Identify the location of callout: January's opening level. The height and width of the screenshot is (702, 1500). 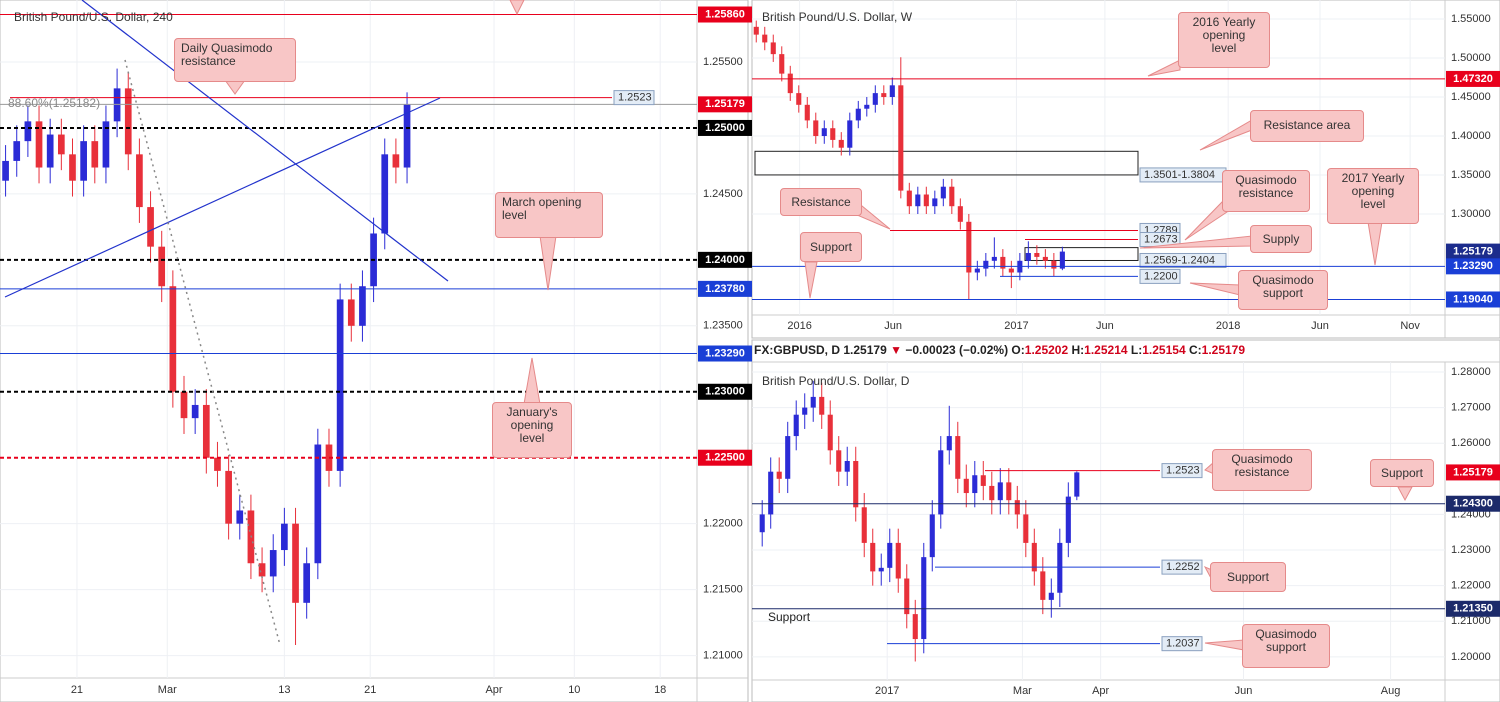
(532, 430).